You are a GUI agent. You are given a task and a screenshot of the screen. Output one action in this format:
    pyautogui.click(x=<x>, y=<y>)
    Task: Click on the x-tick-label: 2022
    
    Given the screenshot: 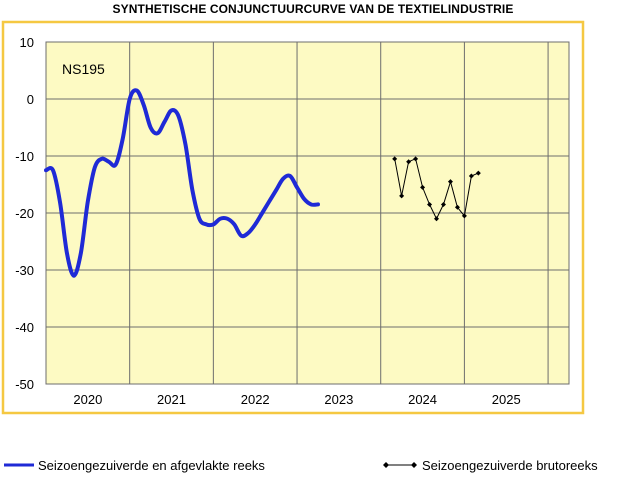 What is the action you would take?
    pyautogui.click(x=255, y=399)
    